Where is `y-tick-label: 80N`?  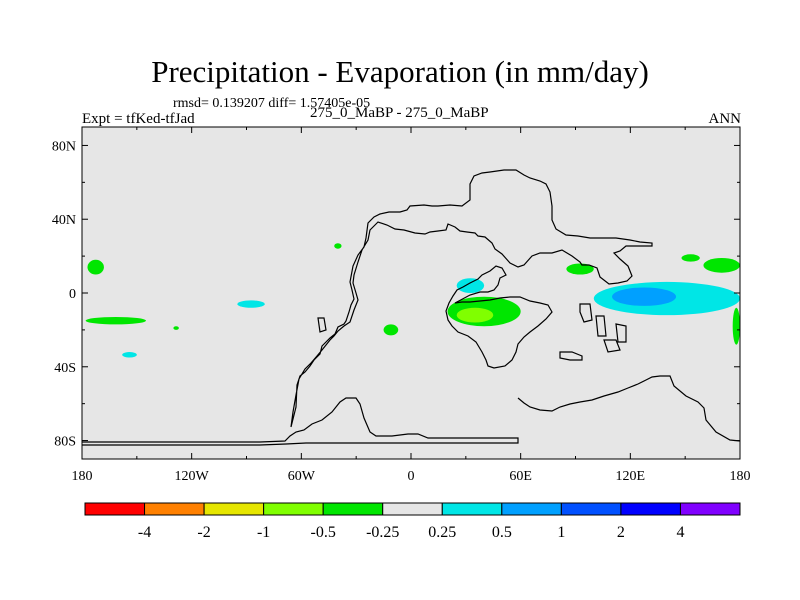
y-tick-label: 80N is located at coordinates (64, 146).